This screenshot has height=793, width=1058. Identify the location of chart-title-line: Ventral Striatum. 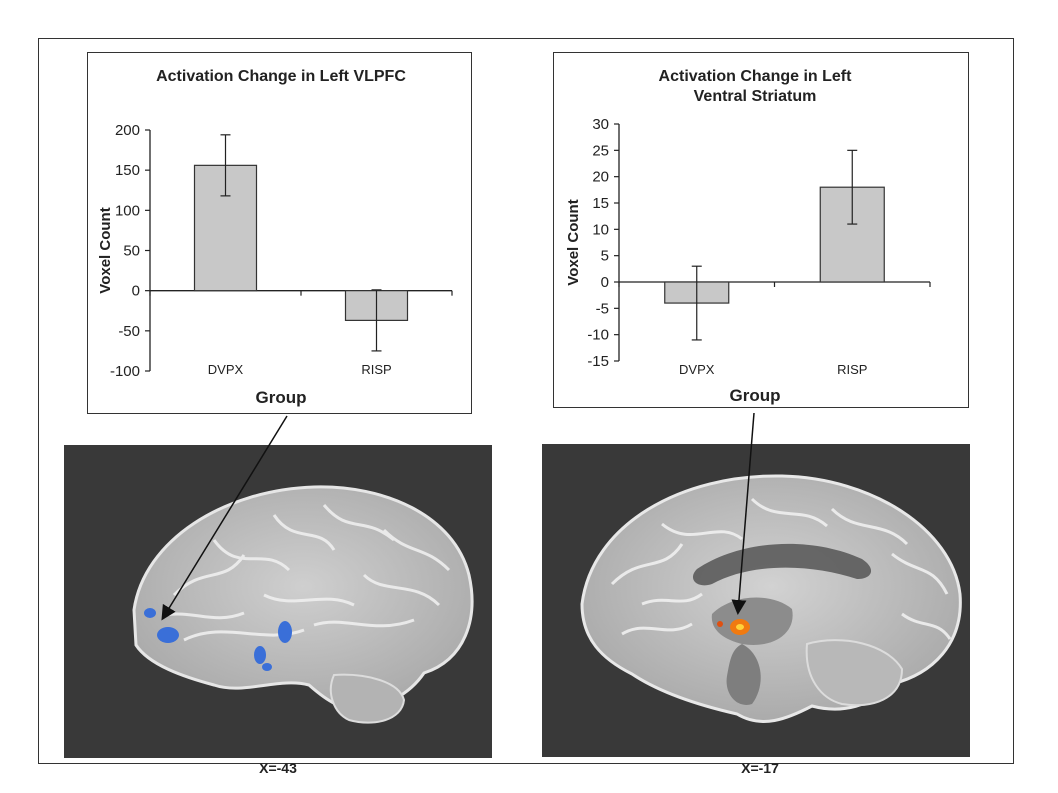
(755, 96).